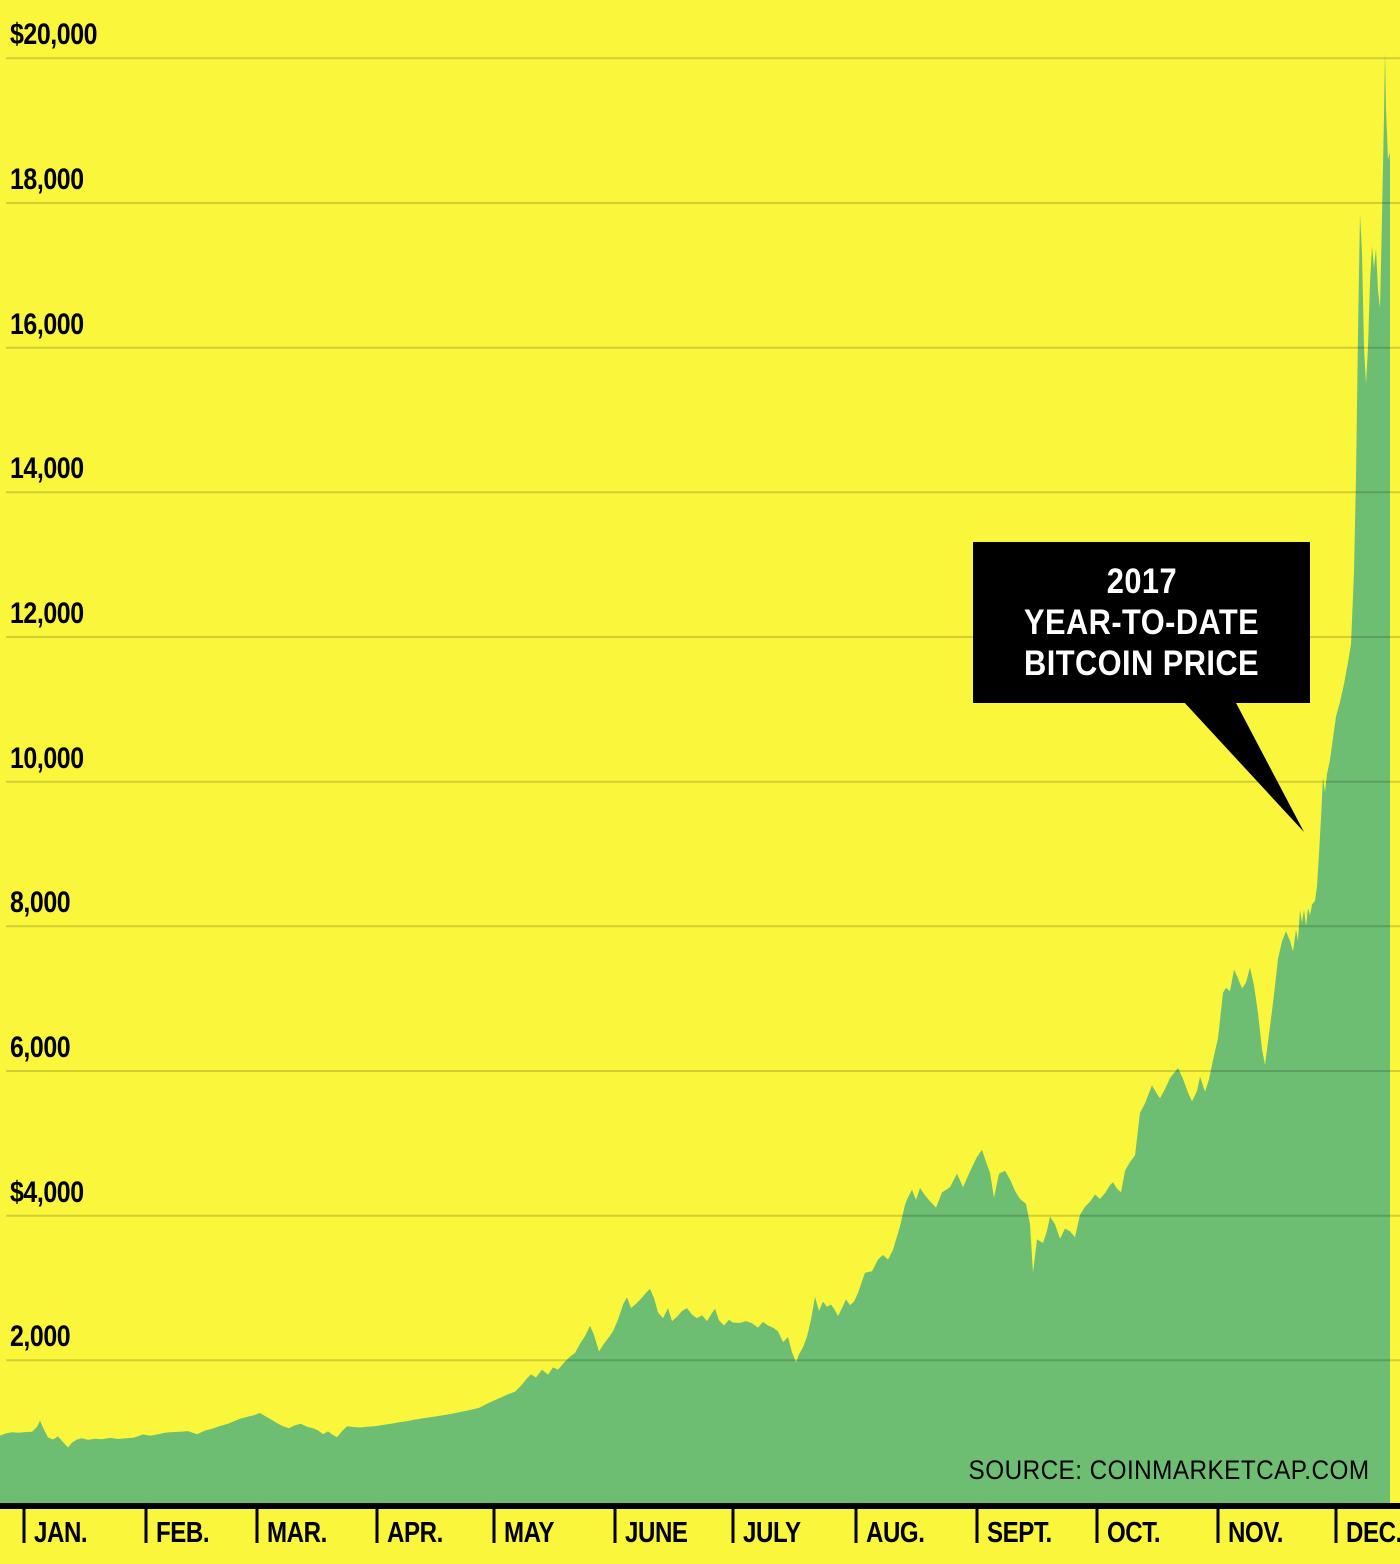 This screenshot has height=1564, width=1400. What do you see at coordinates (656, 1533) in the screenshot?
I see `month-label-JUNE: JUNE` at bounding box center [656, 1533].